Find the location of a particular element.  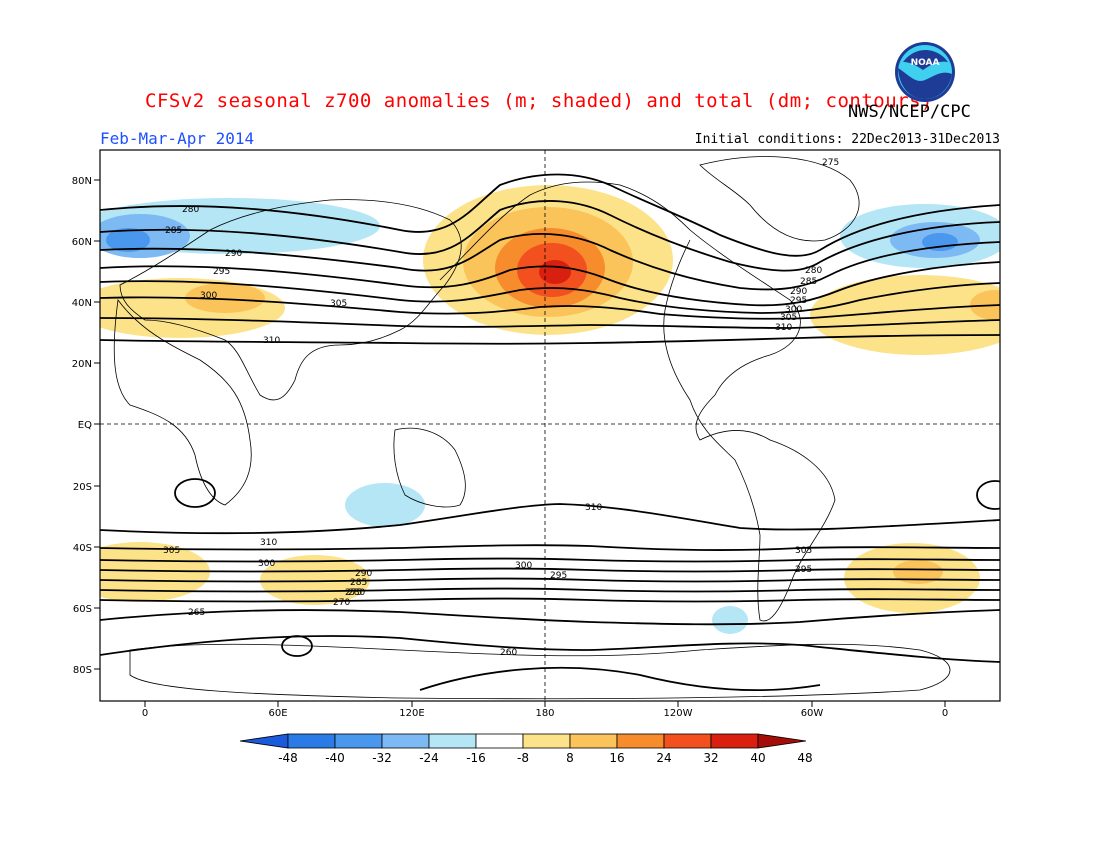

lat-label: 80S is located at coordinates (82, 670).